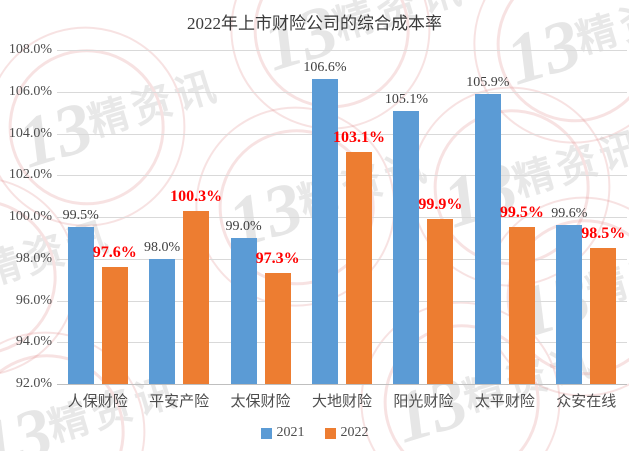 This screenshot has width=629, height=451. Describe the element at coordinates (314, 433) in the screenshot. I see `legend: 2021 2022` at that location.